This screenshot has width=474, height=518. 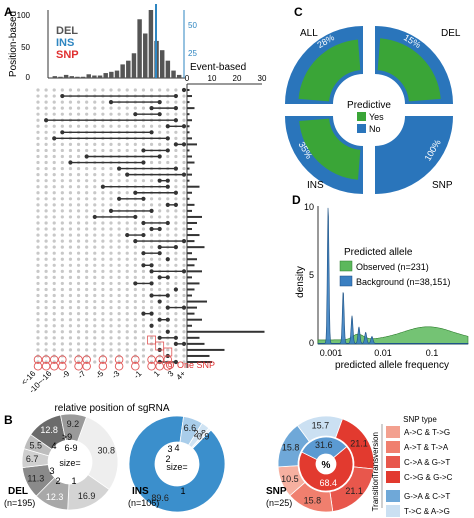 I want to click on ins-donut: 89.6 6.62.80.9 3 42 1, so click(x=177, y=464).